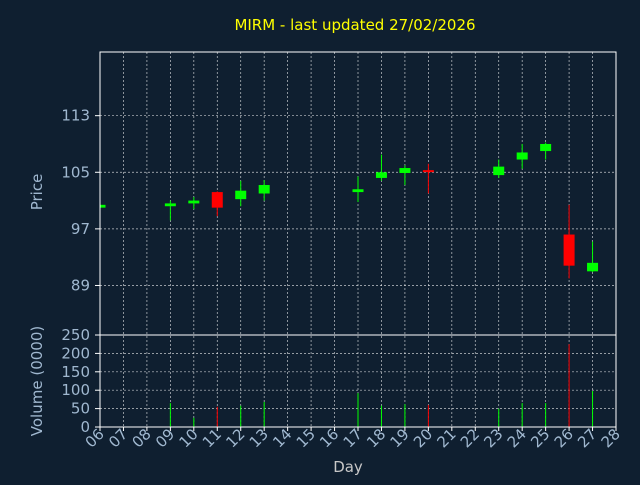 This screenshot has width=640, height=485. Describe the element at coordinates (37, 381) in the screenshot. I see `volume-axis-label: Volume (0000)` at that location.